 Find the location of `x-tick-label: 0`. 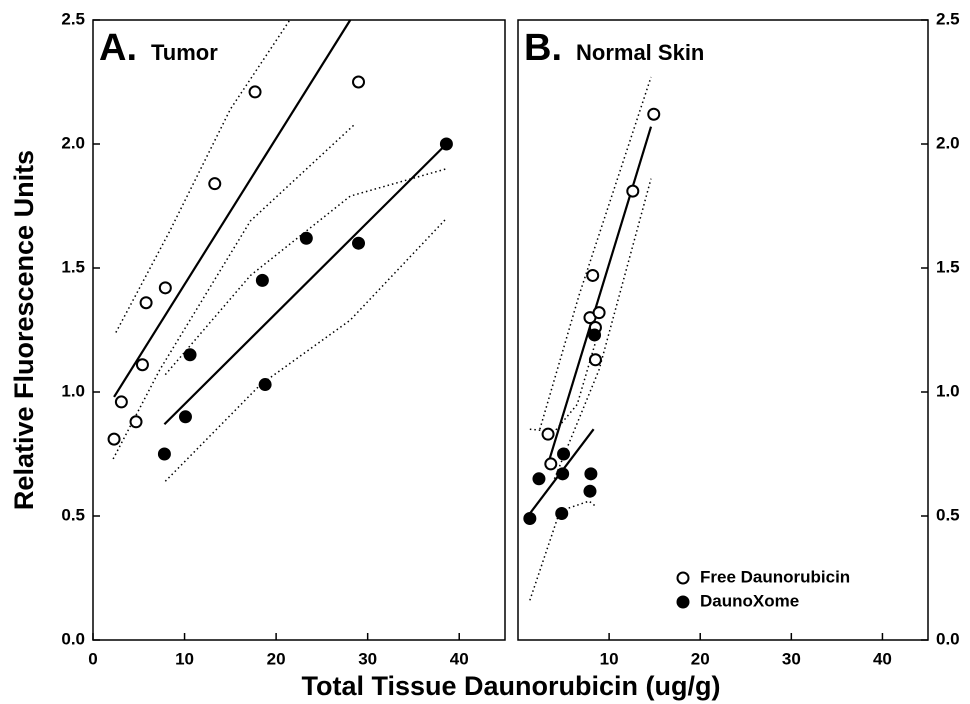

x-tick-label: 0 is located at coordinates (92, 658).